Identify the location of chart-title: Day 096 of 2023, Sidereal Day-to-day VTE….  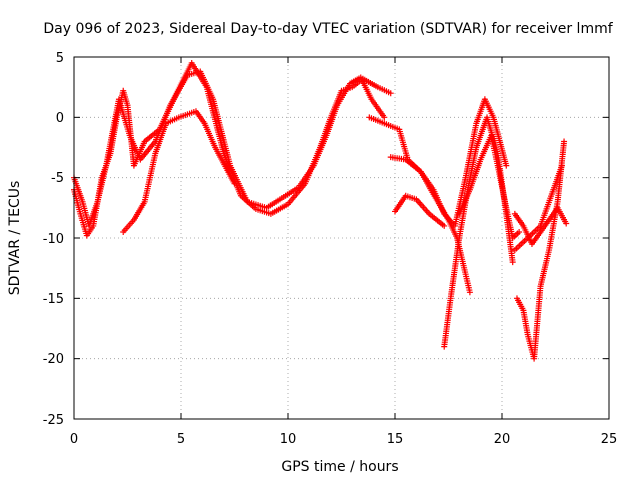
(328, 29).